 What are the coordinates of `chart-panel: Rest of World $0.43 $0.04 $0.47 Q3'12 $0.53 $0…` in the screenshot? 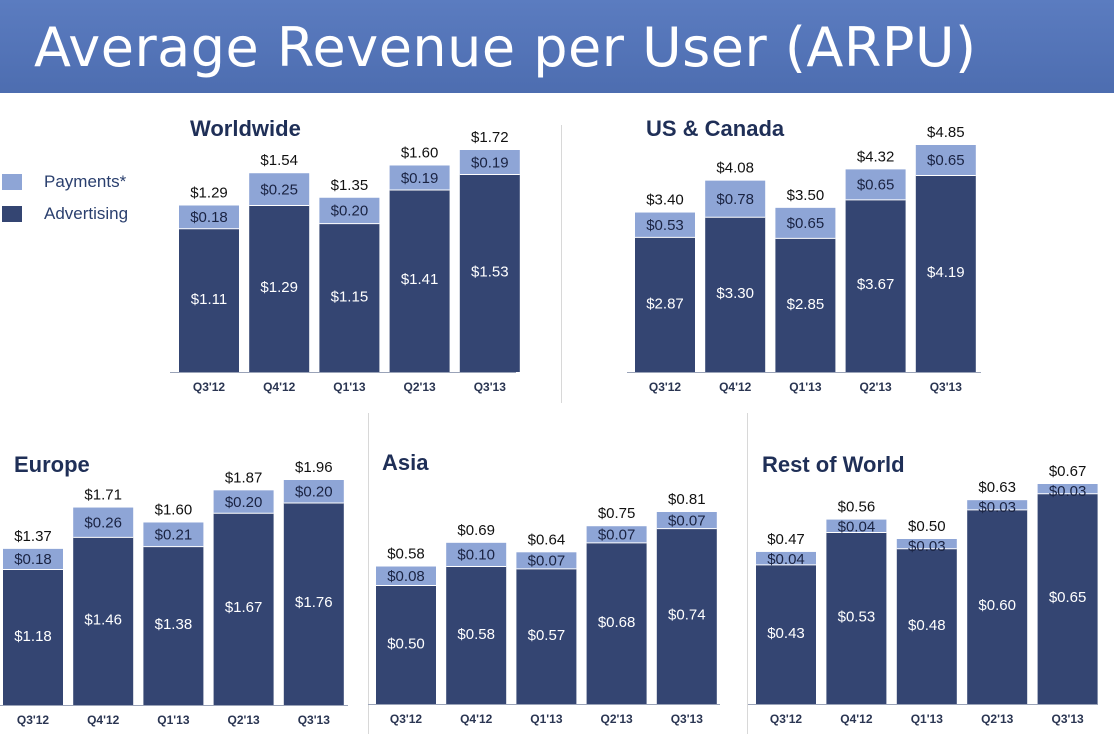 It's located at (923, 589).